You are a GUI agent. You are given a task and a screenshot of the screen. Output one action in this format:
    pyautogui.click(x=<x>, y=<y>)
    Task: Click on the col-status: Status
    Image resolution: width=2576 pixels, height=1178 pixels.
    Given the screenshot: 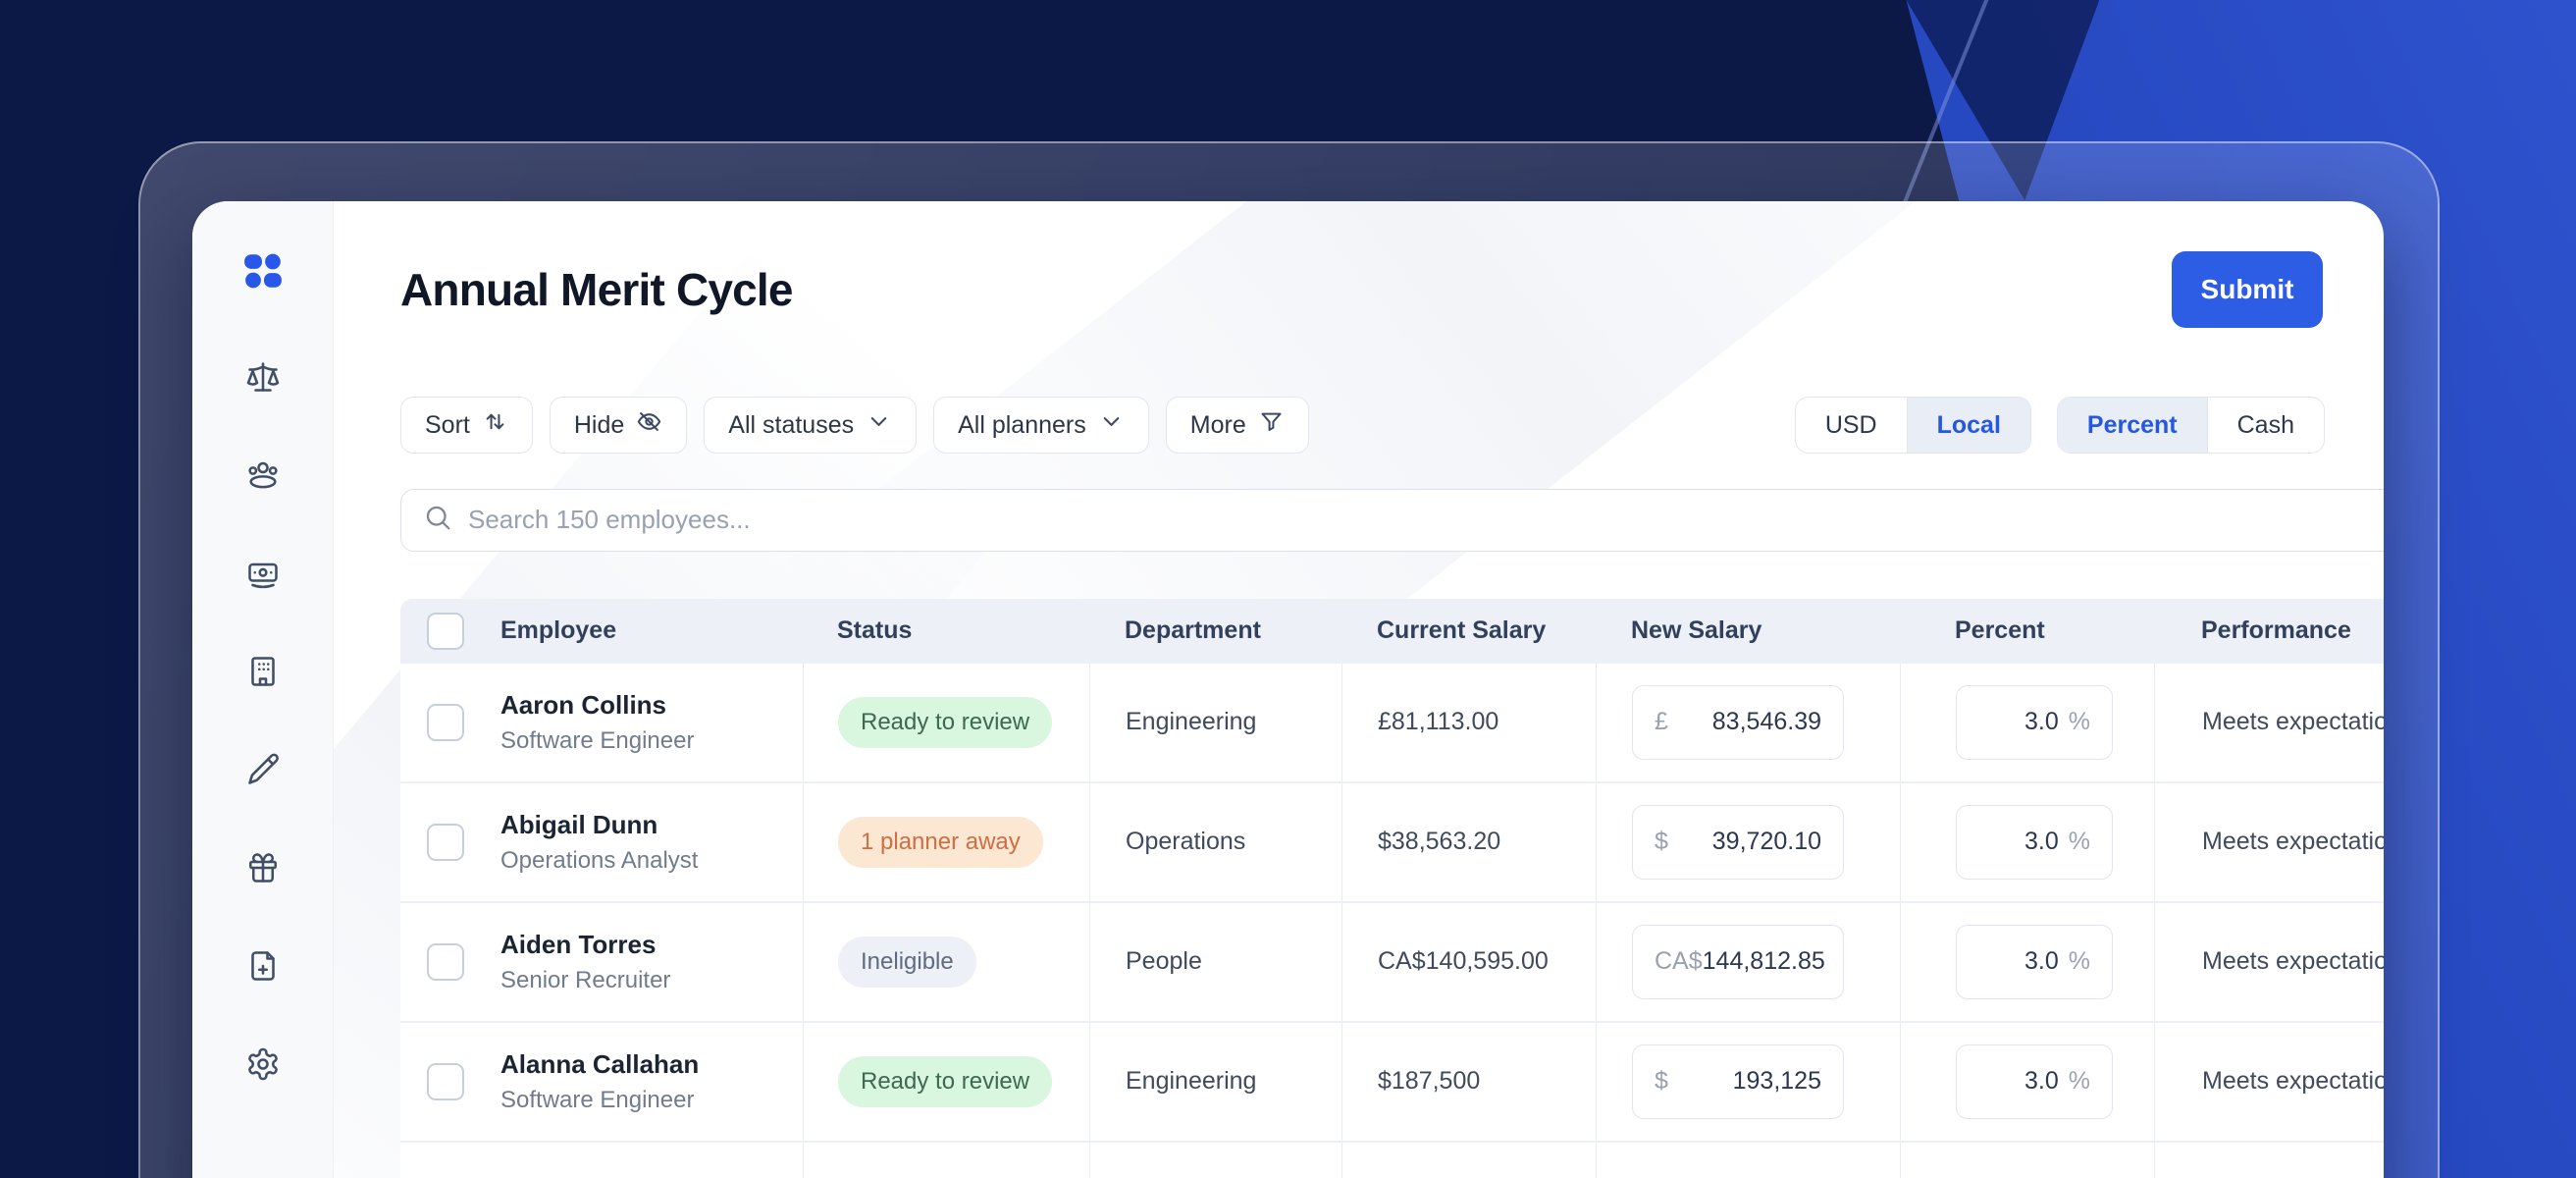 What is the action you would take?
    pyautogui.click(x=875, y=631)
    